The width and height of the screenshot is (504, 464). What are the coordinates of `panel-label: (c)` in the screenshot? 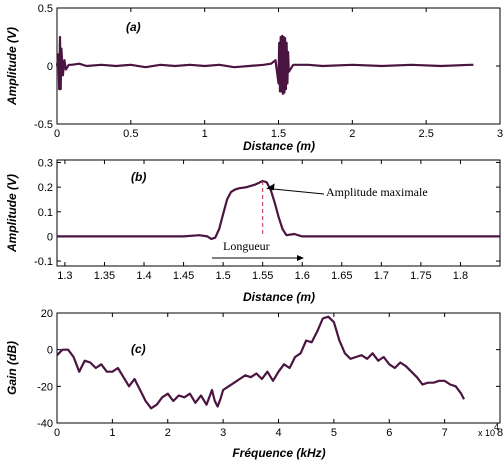 It's located at (138, 349).